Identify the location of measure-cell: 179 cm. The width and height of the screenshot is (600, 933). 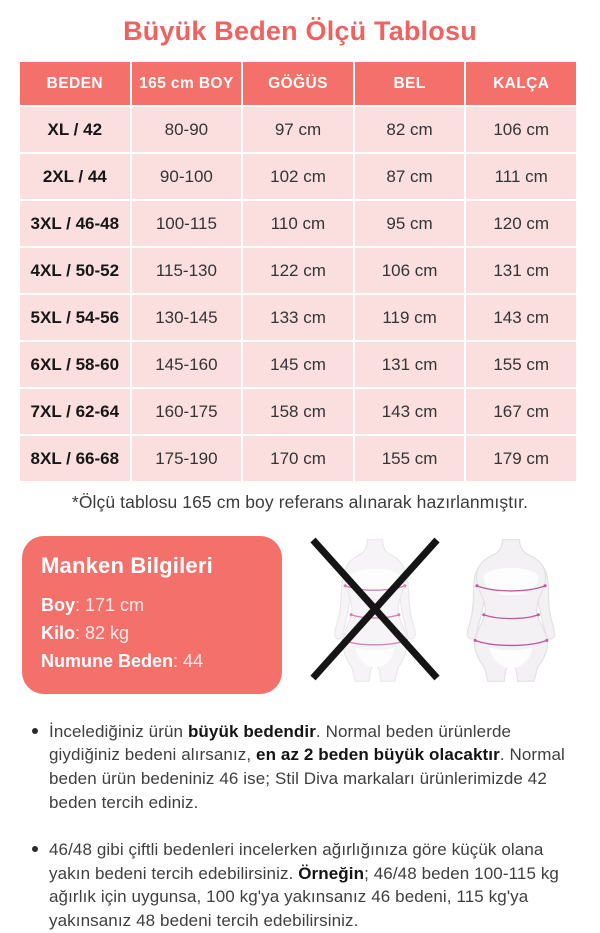
(521, 458).